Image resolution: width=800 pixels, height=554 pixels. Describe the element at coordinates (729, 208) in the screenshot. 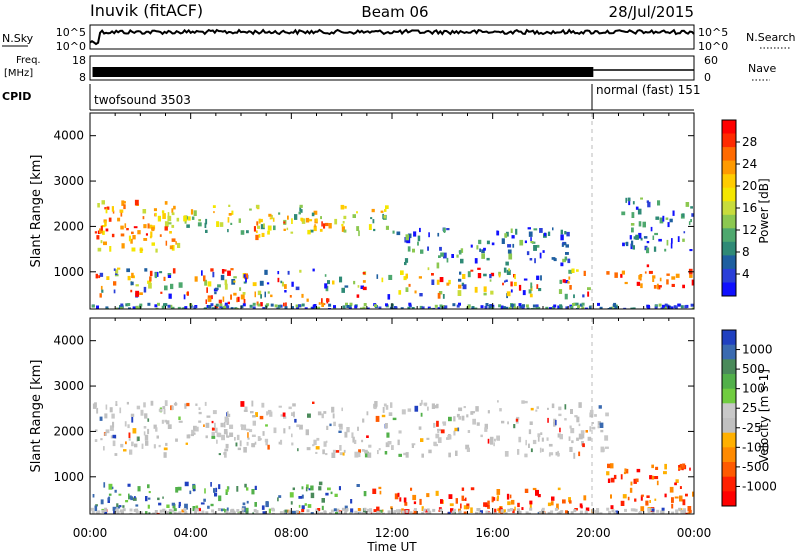

I see `colorbar-swatch` at that location.